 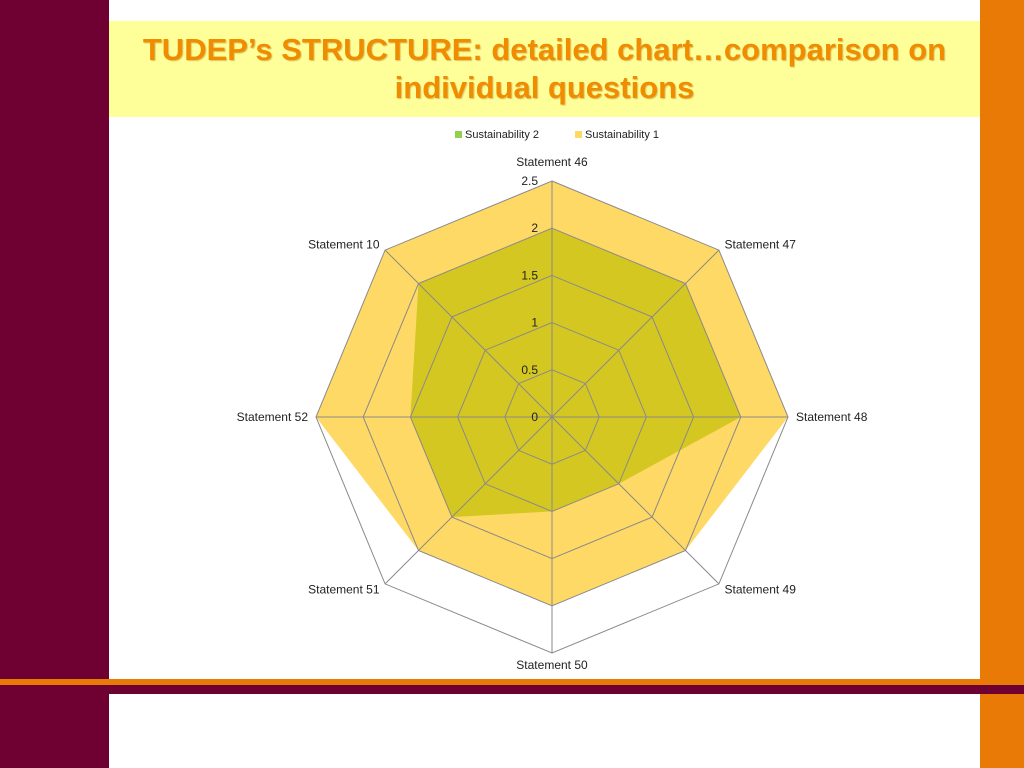 I want to click on category-label: Statement 47, so click(x=761, y=245).